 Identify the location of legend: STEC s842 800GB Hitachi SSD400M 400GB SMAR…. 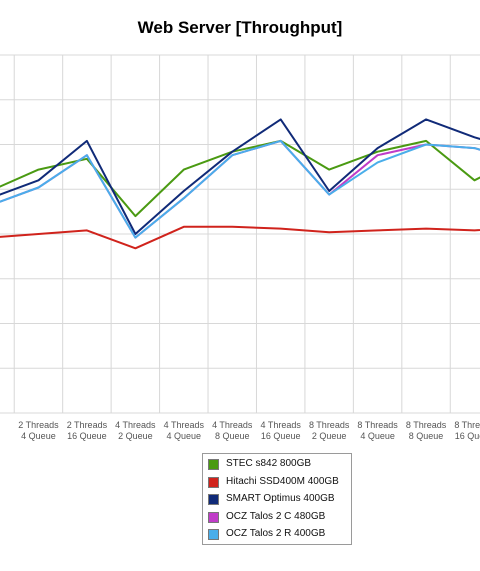
(277, 499).